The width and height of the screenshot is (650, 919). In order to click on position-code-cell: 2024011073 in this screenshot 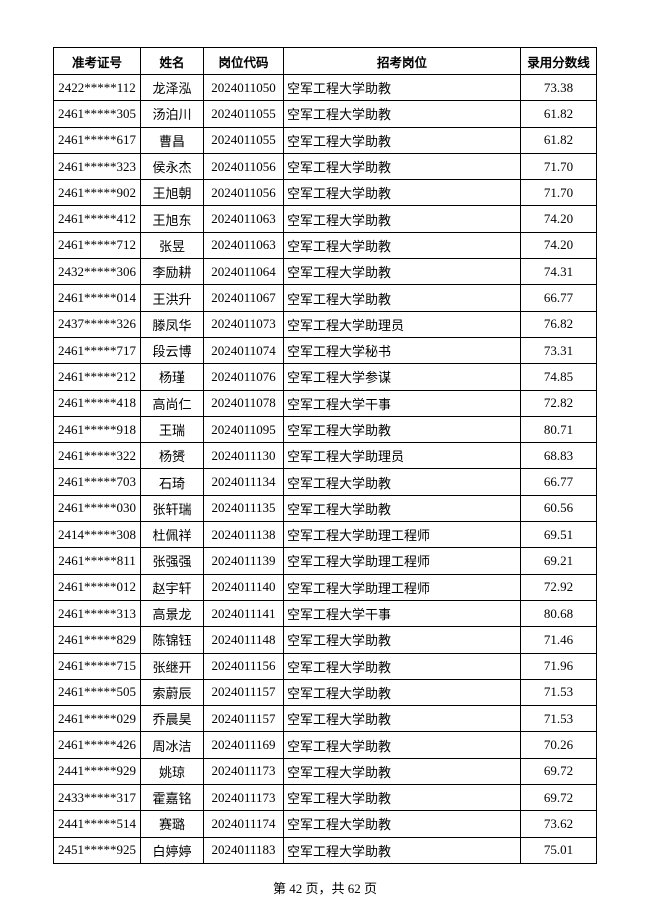, I will do `click(243, 324)`.